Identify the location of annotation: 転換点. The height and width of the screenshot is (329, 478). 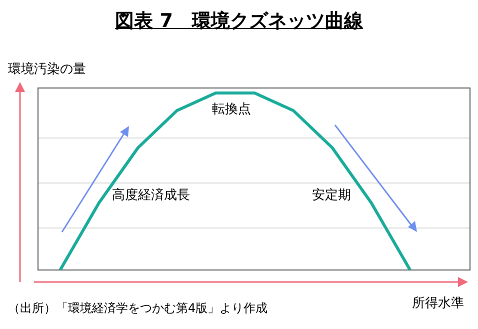
(231, 109).